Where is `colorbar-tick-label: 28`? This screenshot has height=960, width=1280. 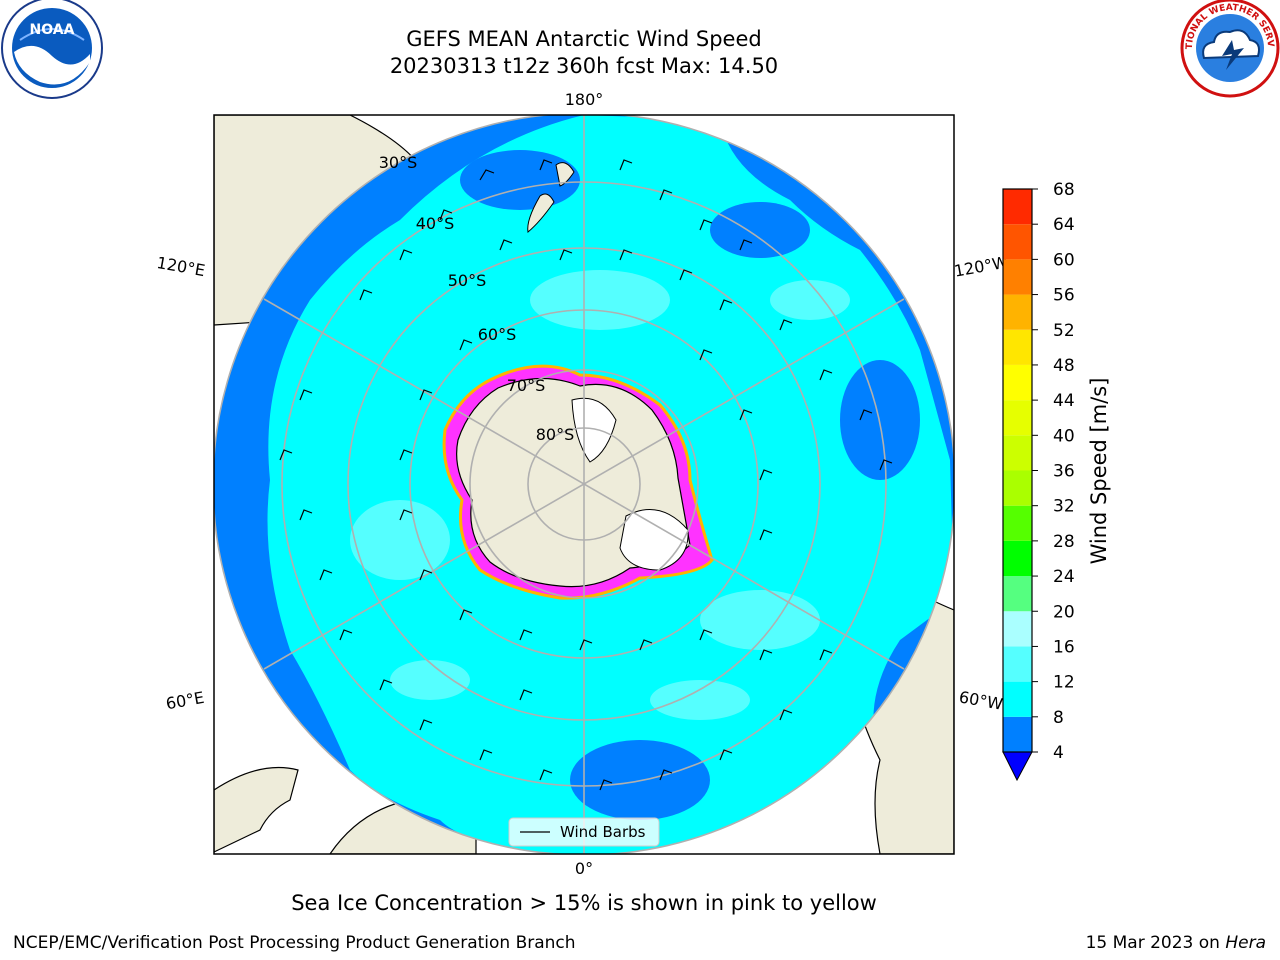 colorbar-tick-label: 28 is located at coordinates (1064, 542).